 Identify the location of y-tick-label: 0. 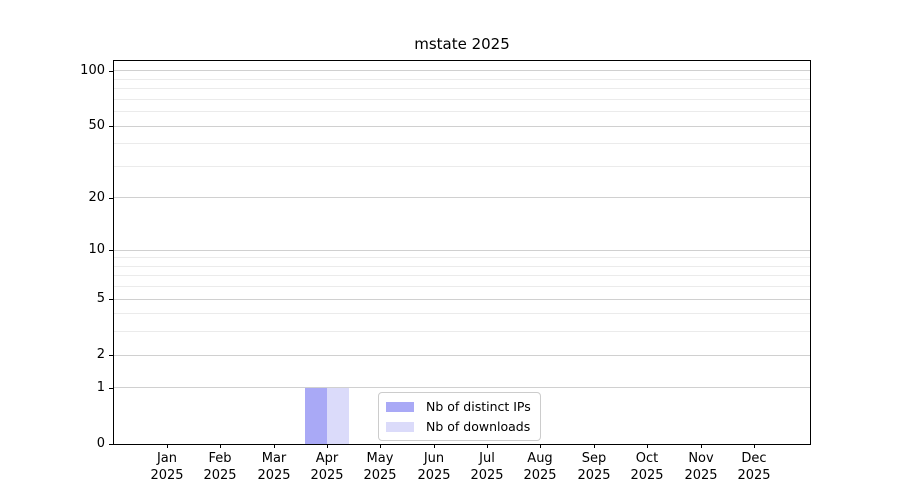
(100, 443).